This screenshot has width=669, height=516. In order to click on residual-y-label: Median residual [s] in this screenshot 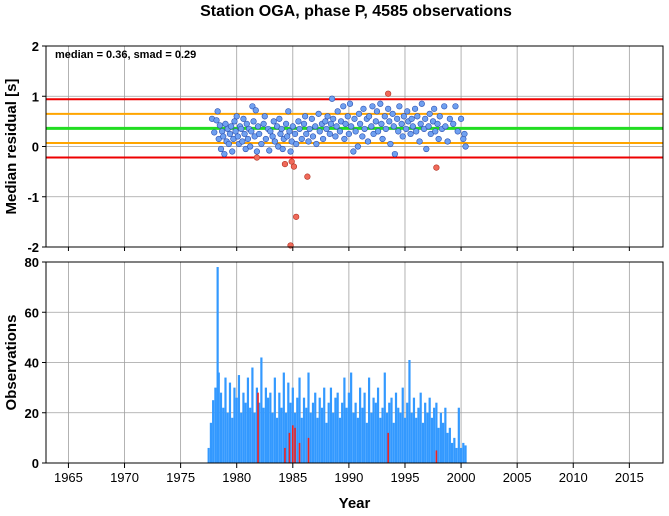, I will do `click(11, 147)`.